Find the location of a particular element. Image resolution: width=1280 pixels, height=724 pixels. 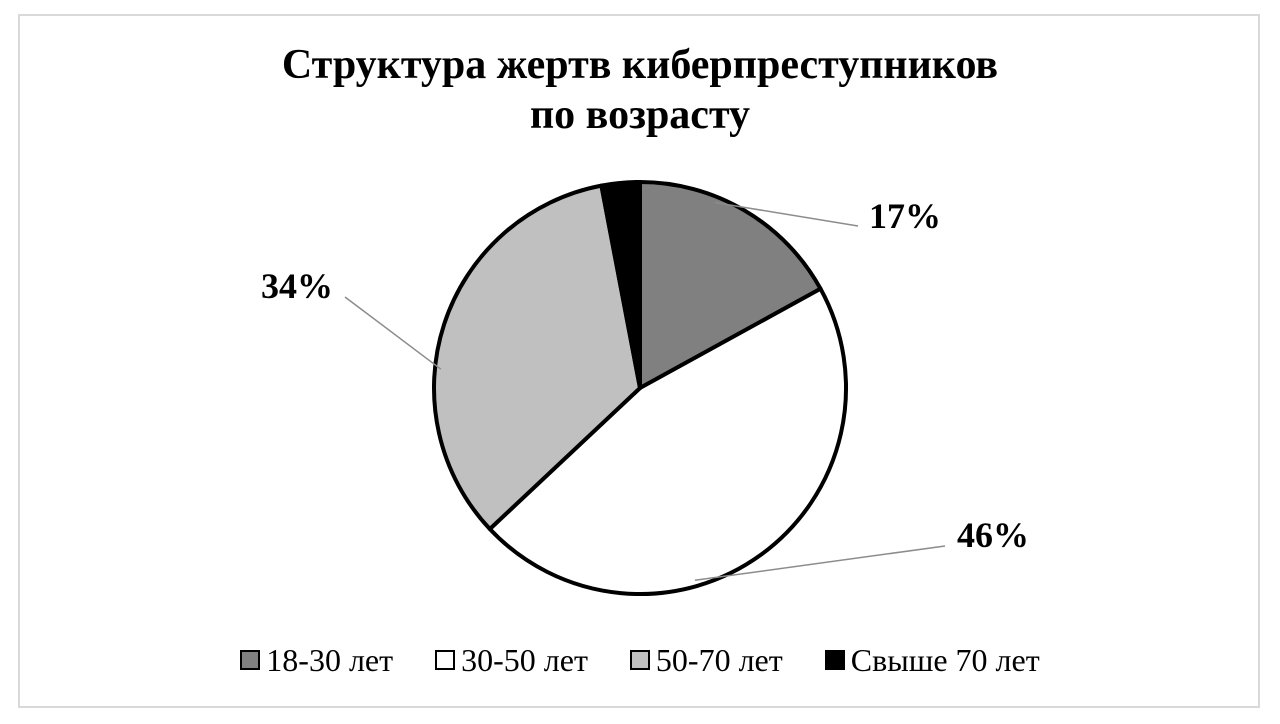

legend-label-50-70: 50-70 лет is located at coordinates (719, 660).